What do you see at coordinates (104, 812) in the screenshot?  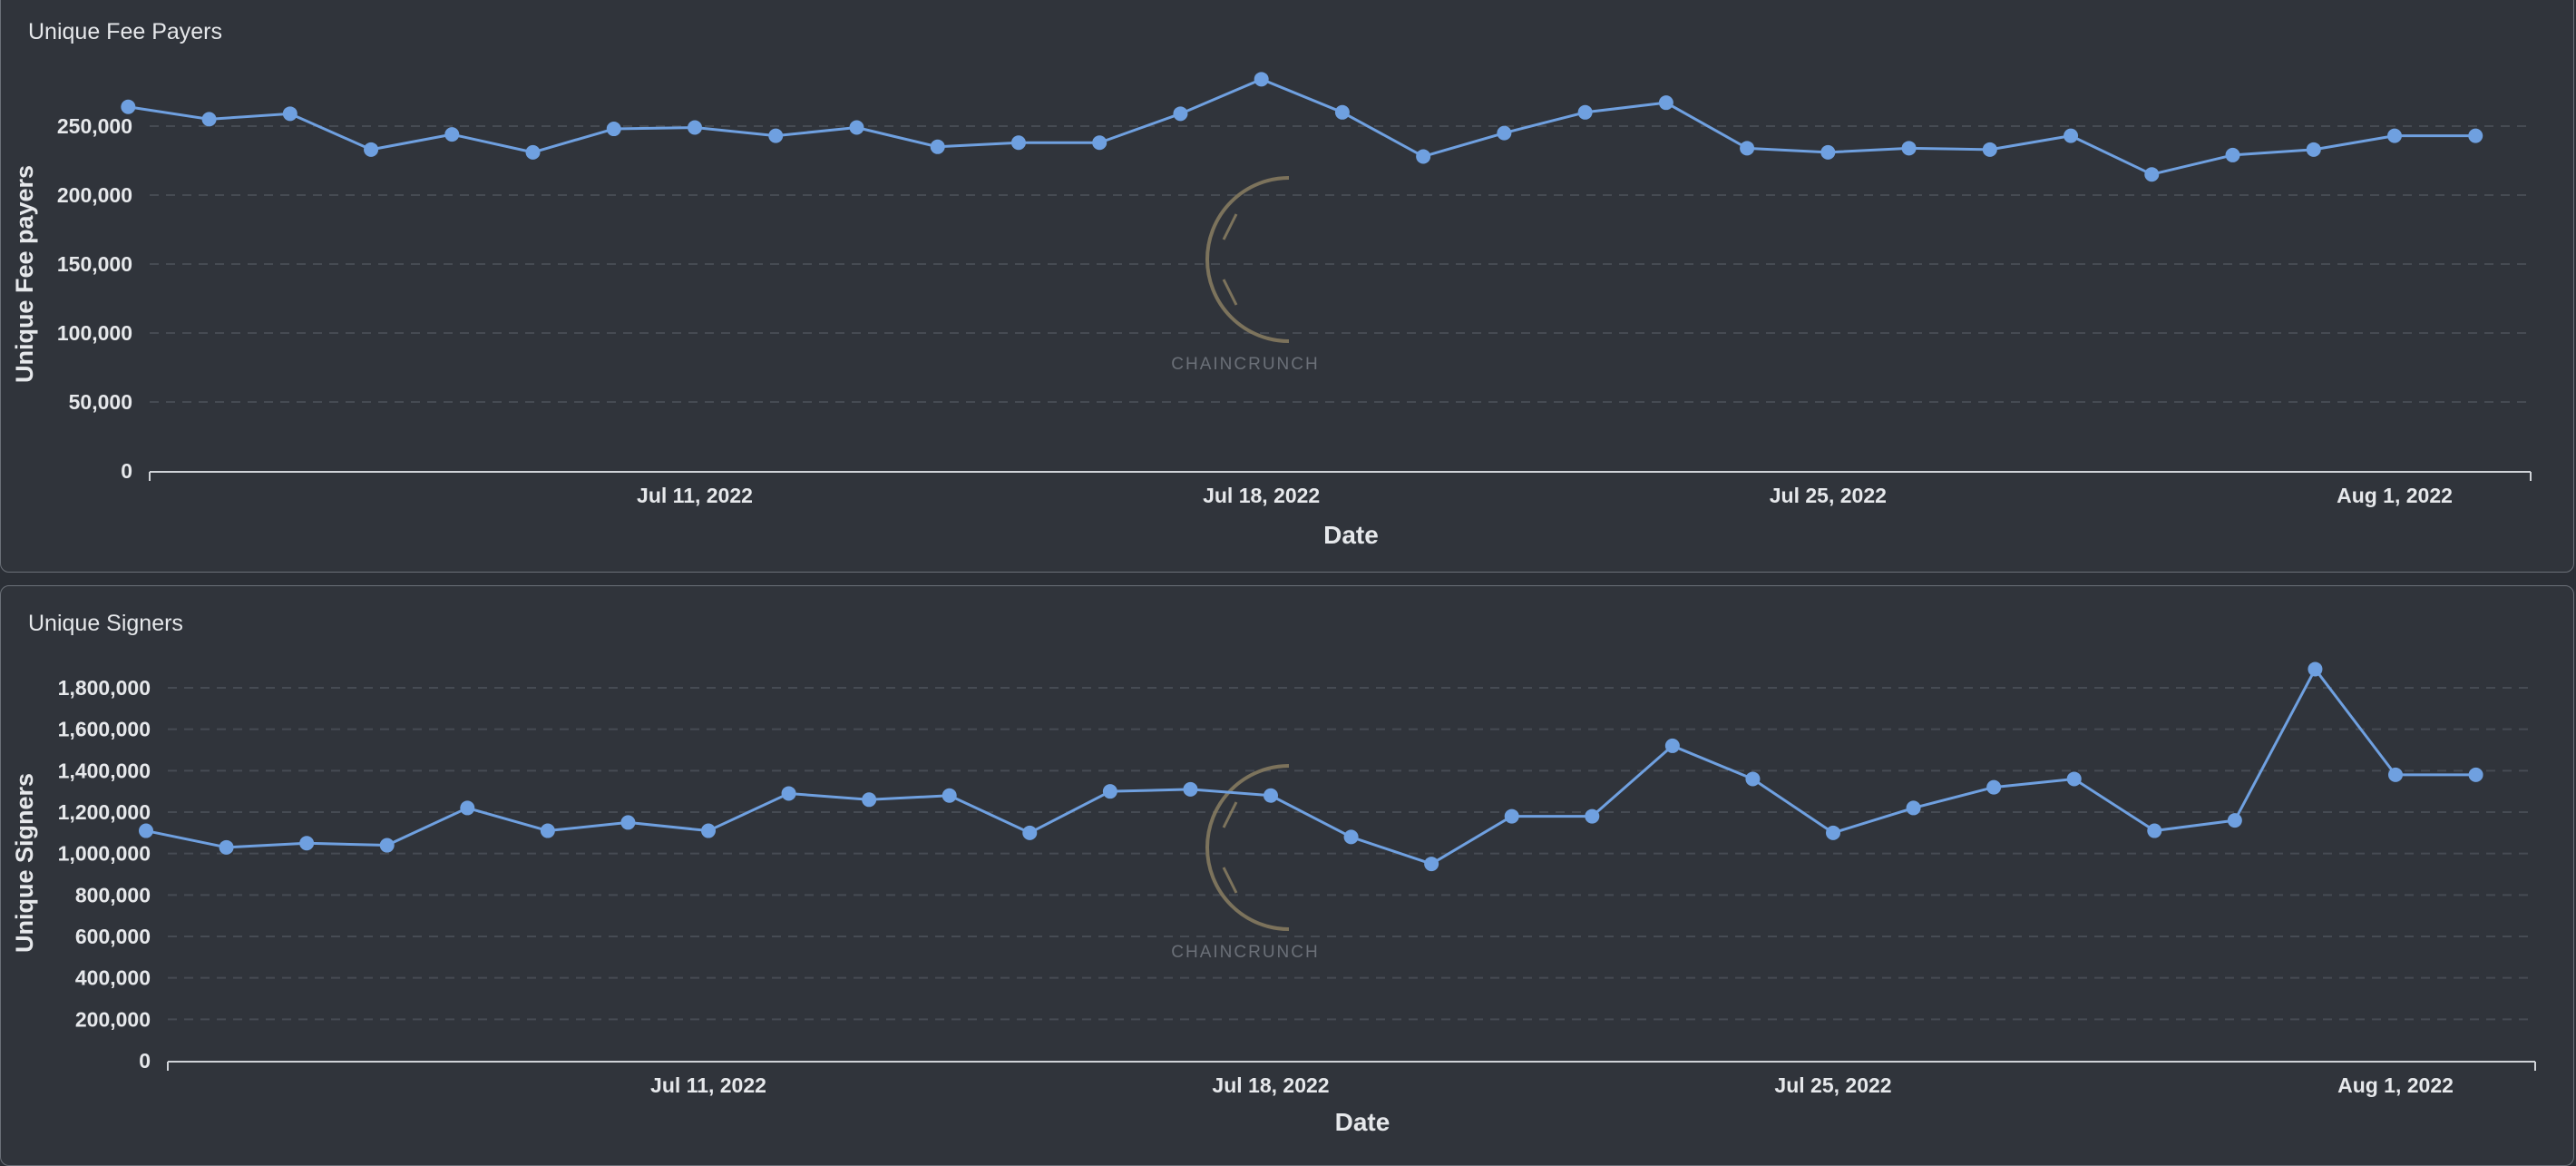 I see `y-tick-label: 1,200,000` at bounding box center [104, 812].